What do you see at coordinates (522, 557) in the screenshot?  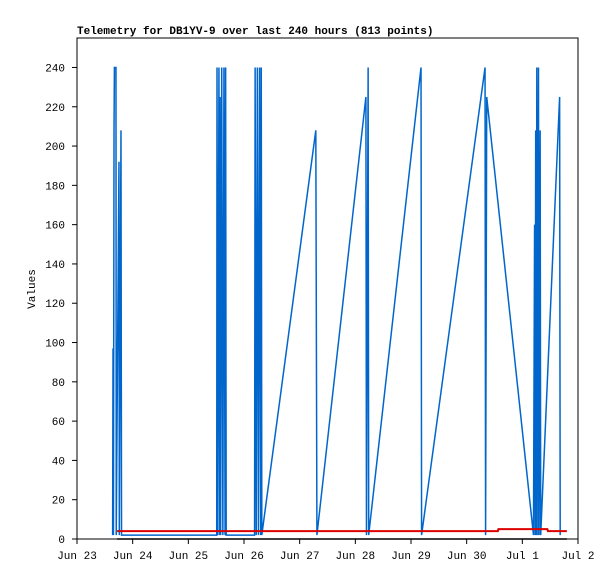 I see `x-tick-label: Jul 1` at bounding box center [522, 557].